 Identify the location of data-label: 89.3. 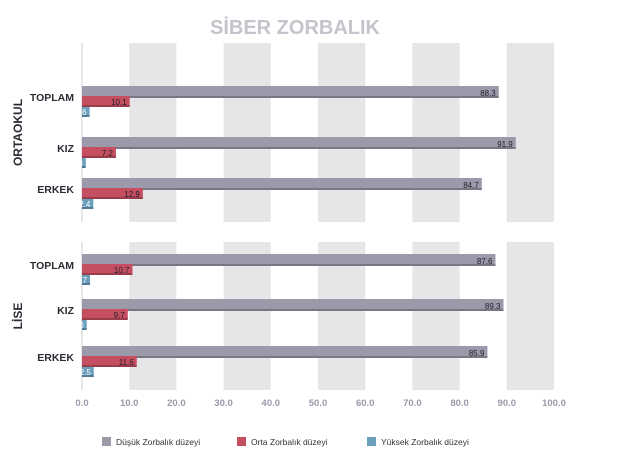
(493, 306).